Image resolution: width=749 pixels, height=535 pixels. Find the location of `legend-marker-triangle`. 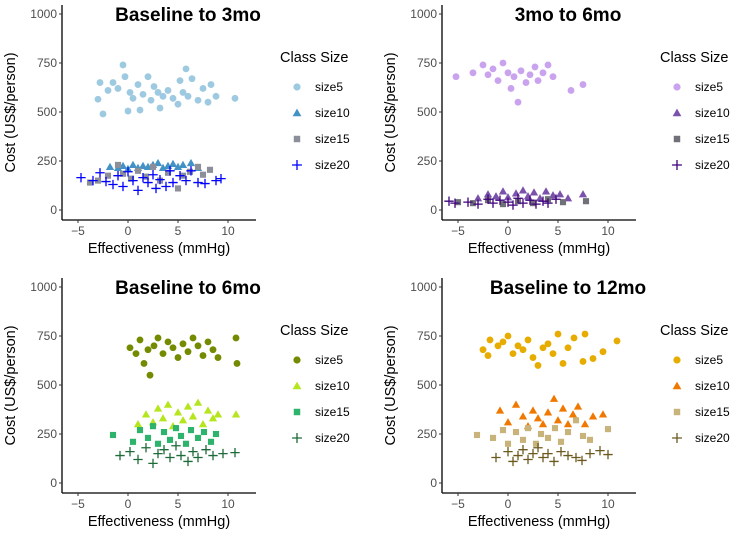

legend-marker-triangle is located at coordinates (677, 385).